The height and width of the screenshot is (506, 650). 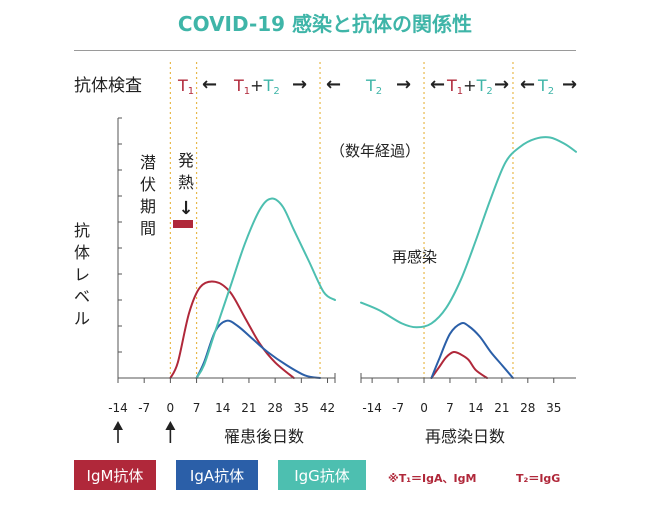 I want to click on legend-iga: IgA抗体, so click(x=217, y=475).